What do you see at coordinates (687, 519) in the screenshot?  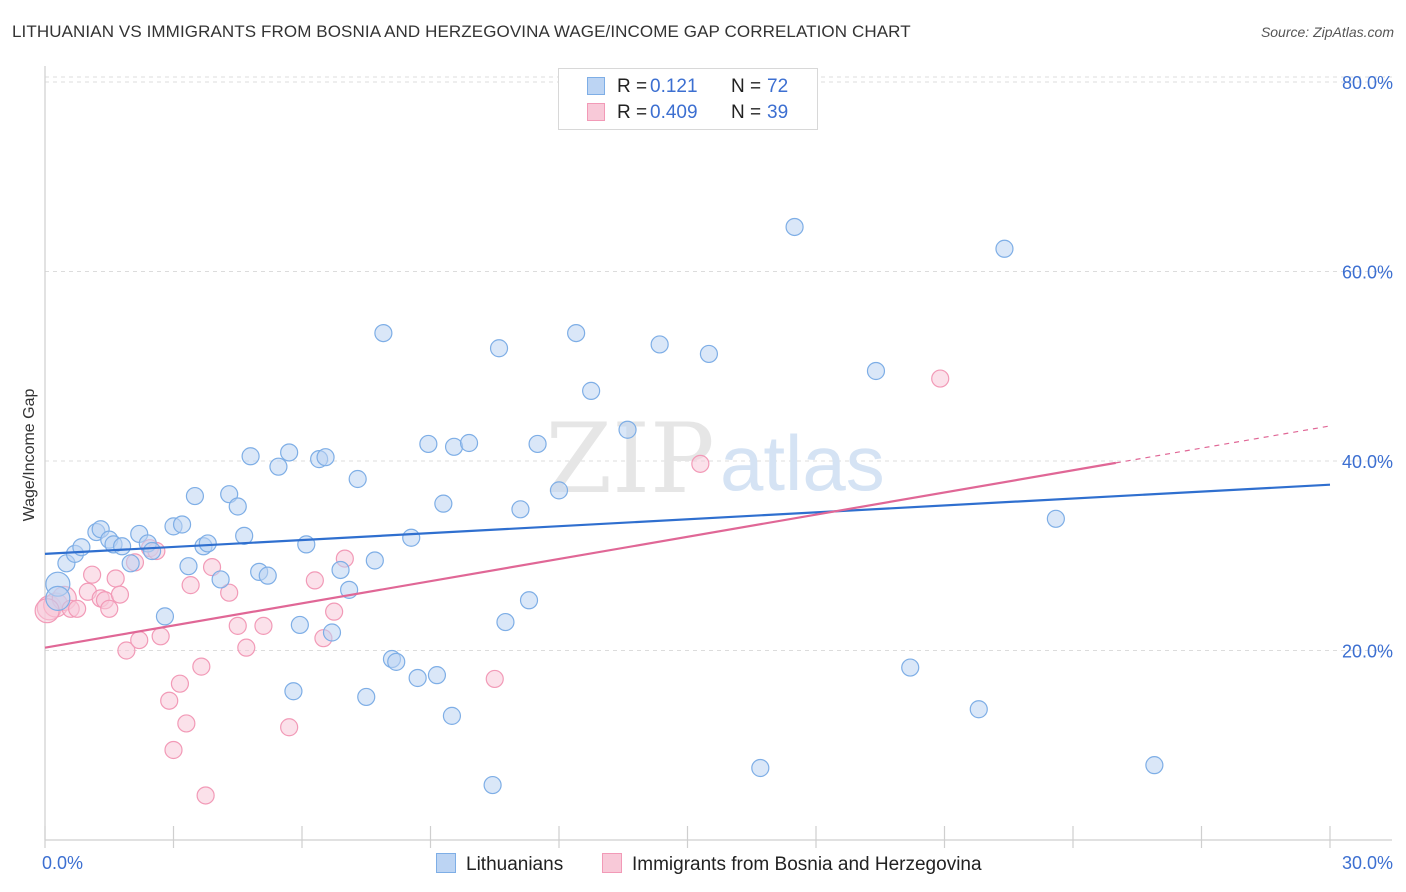 I see `lithuanian-trend-line` at bounding box center [687, 519].